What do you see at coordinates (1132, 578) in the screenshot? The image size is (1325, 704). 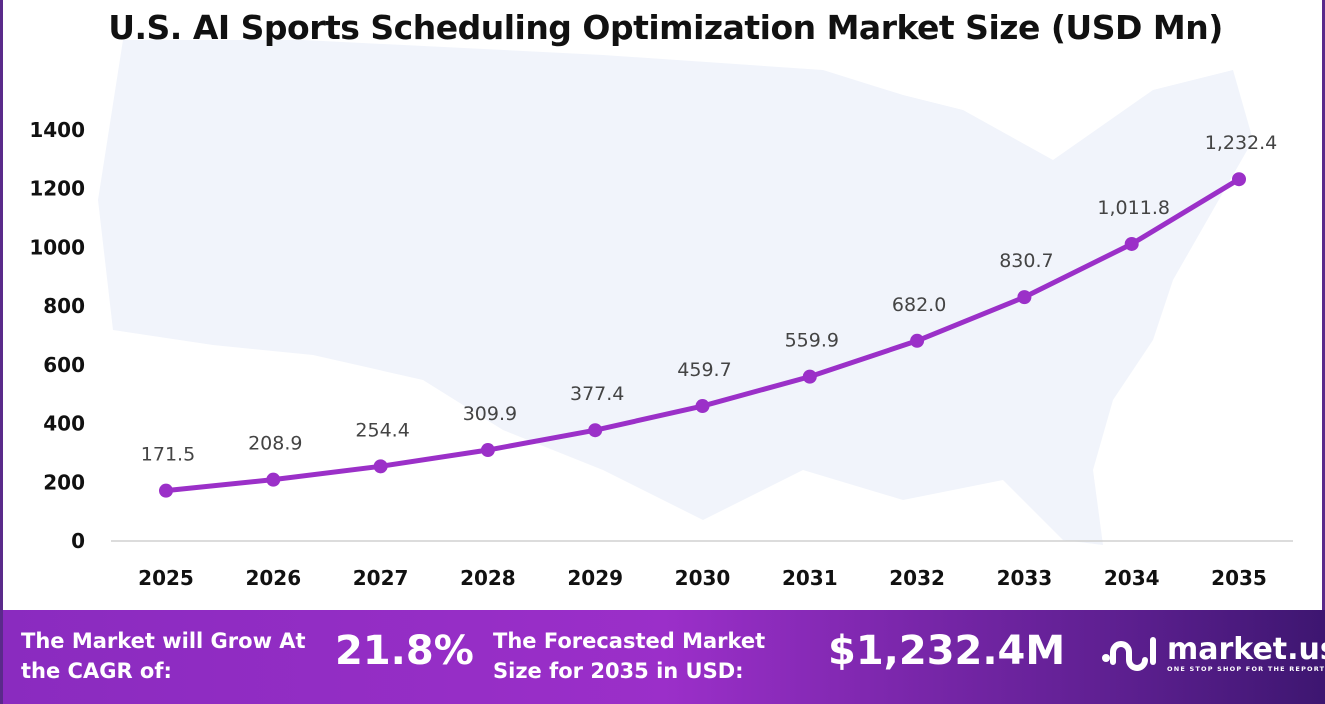 I see `x-tick-label: 2034` at bounding box center [1132, 578].